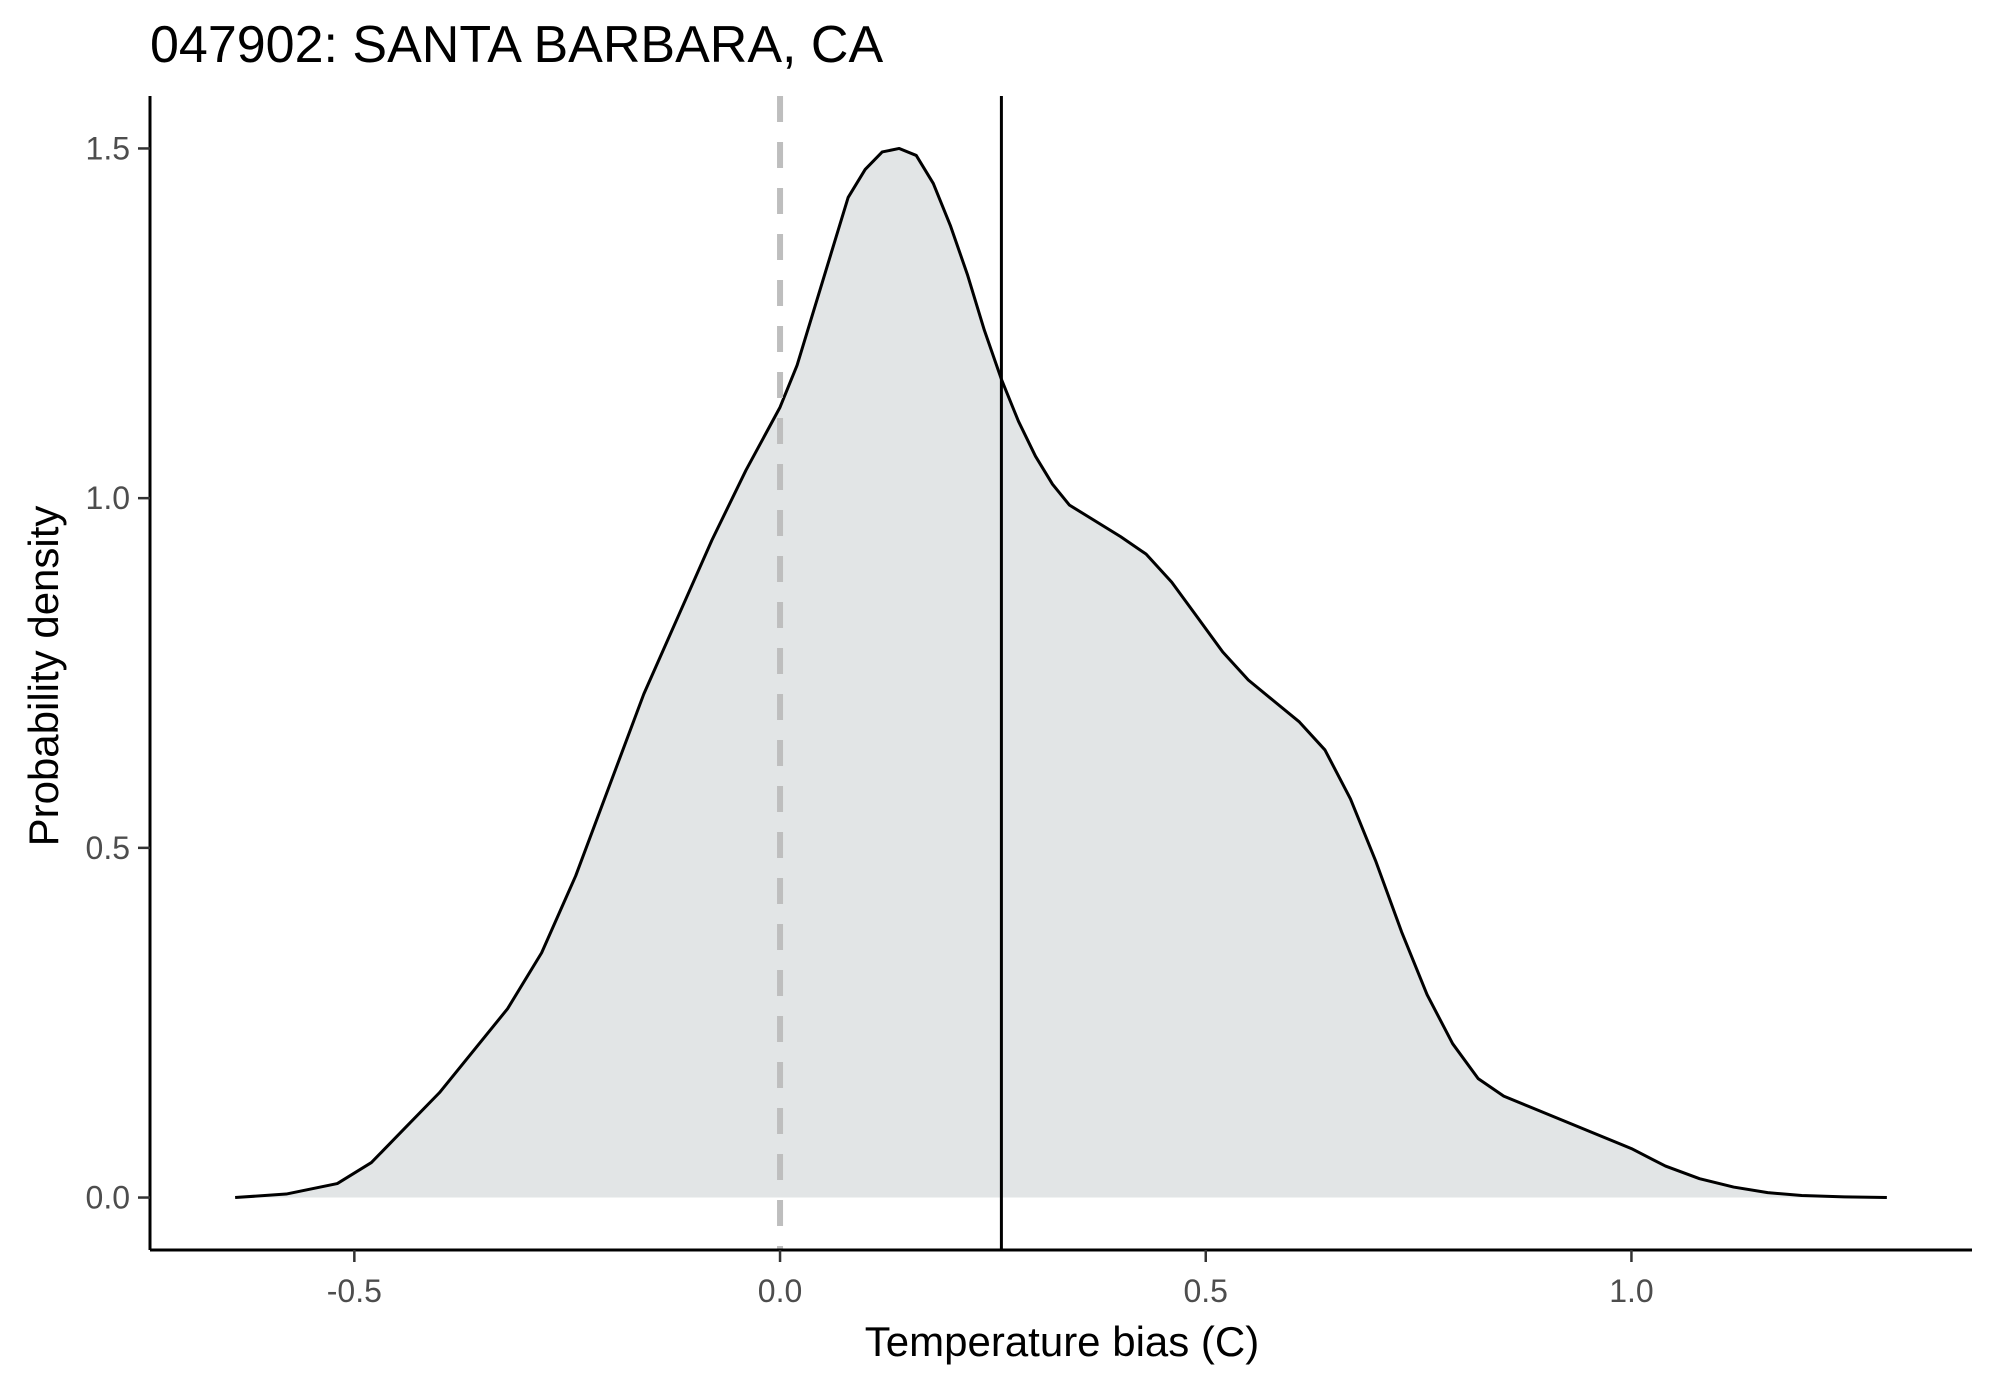 The height and width of the screenshot is (1384, 1990). What do you see at coordinates (108, 848) in the screenshot?
I see `y-tick-label: 0.5` at bounding box center [108, 848].